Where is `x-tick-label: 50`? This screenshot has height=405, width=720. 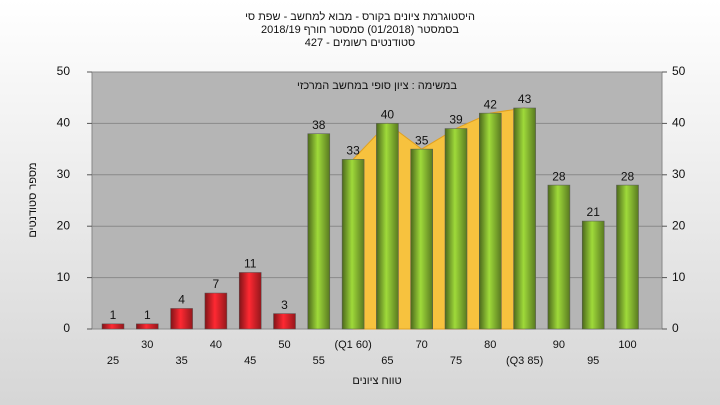 x-tick-label: 50 is located at coordinates (284, 345).